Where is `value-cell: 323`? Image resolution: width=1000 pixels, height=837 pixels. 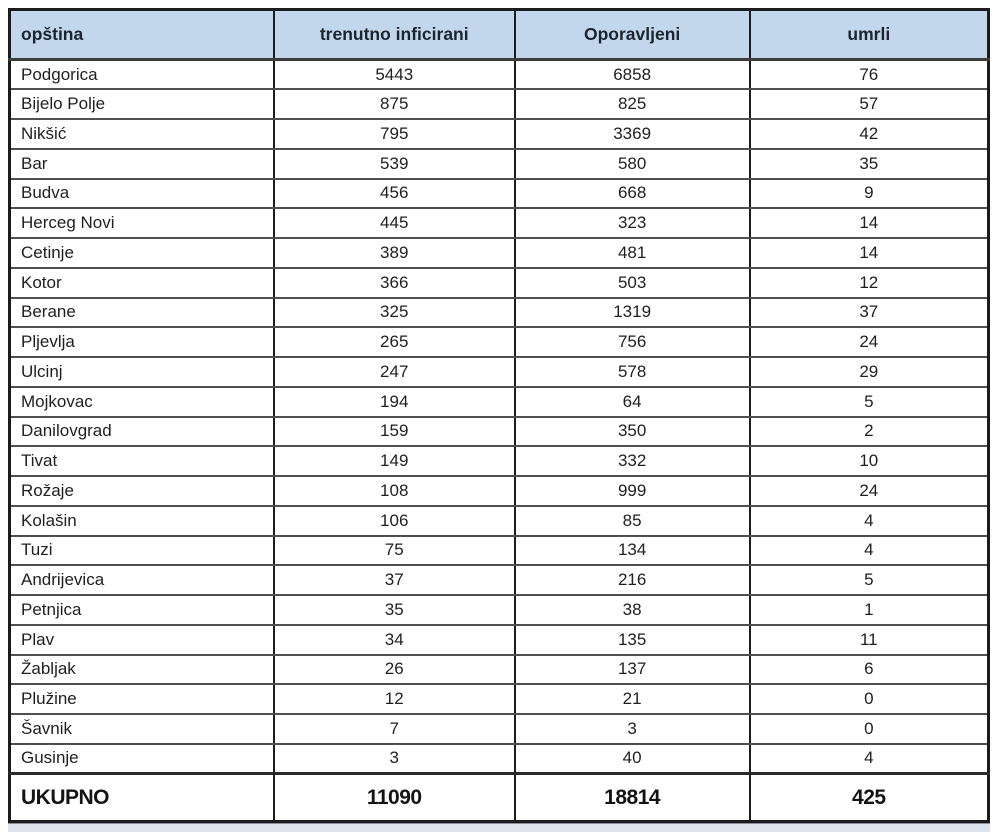 value-cell: 323 is located at coordinates (632, 223).